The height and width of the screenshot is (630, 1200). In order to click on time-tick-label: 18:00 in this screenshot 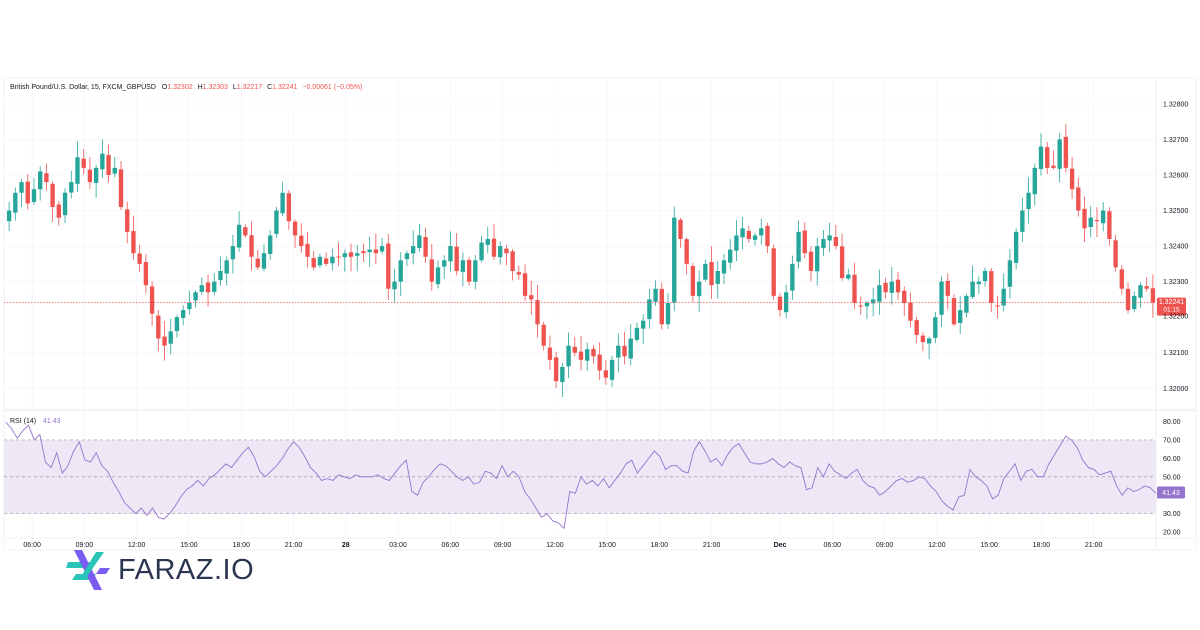, I will do `click(241, 545)`.